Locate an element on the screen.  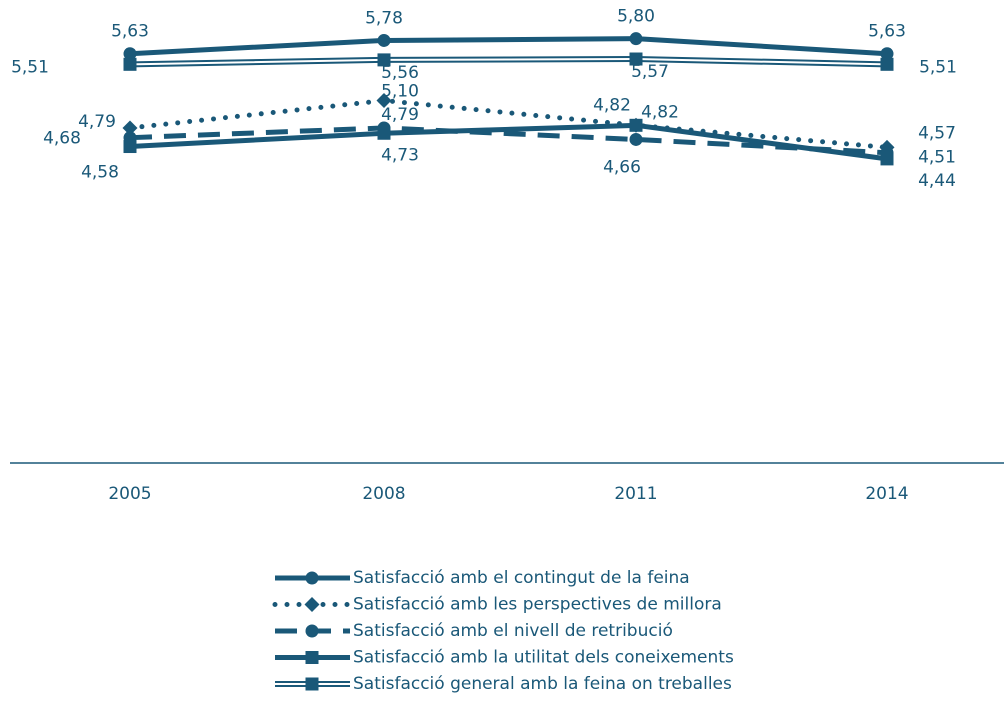
data-label: 5,56 is located at coordinates (400, 73).